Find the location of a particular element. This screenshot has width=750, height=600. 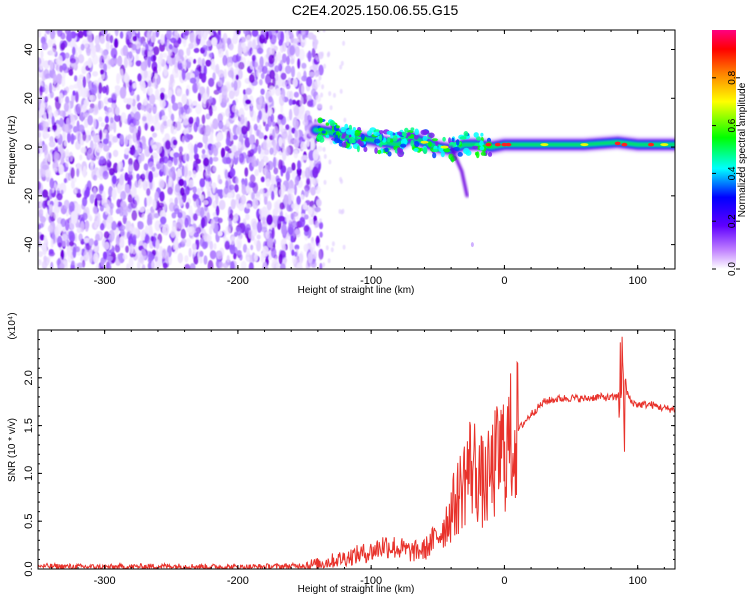

colorbar-tick-label: 0.2 is located at coordinates (732, 221).